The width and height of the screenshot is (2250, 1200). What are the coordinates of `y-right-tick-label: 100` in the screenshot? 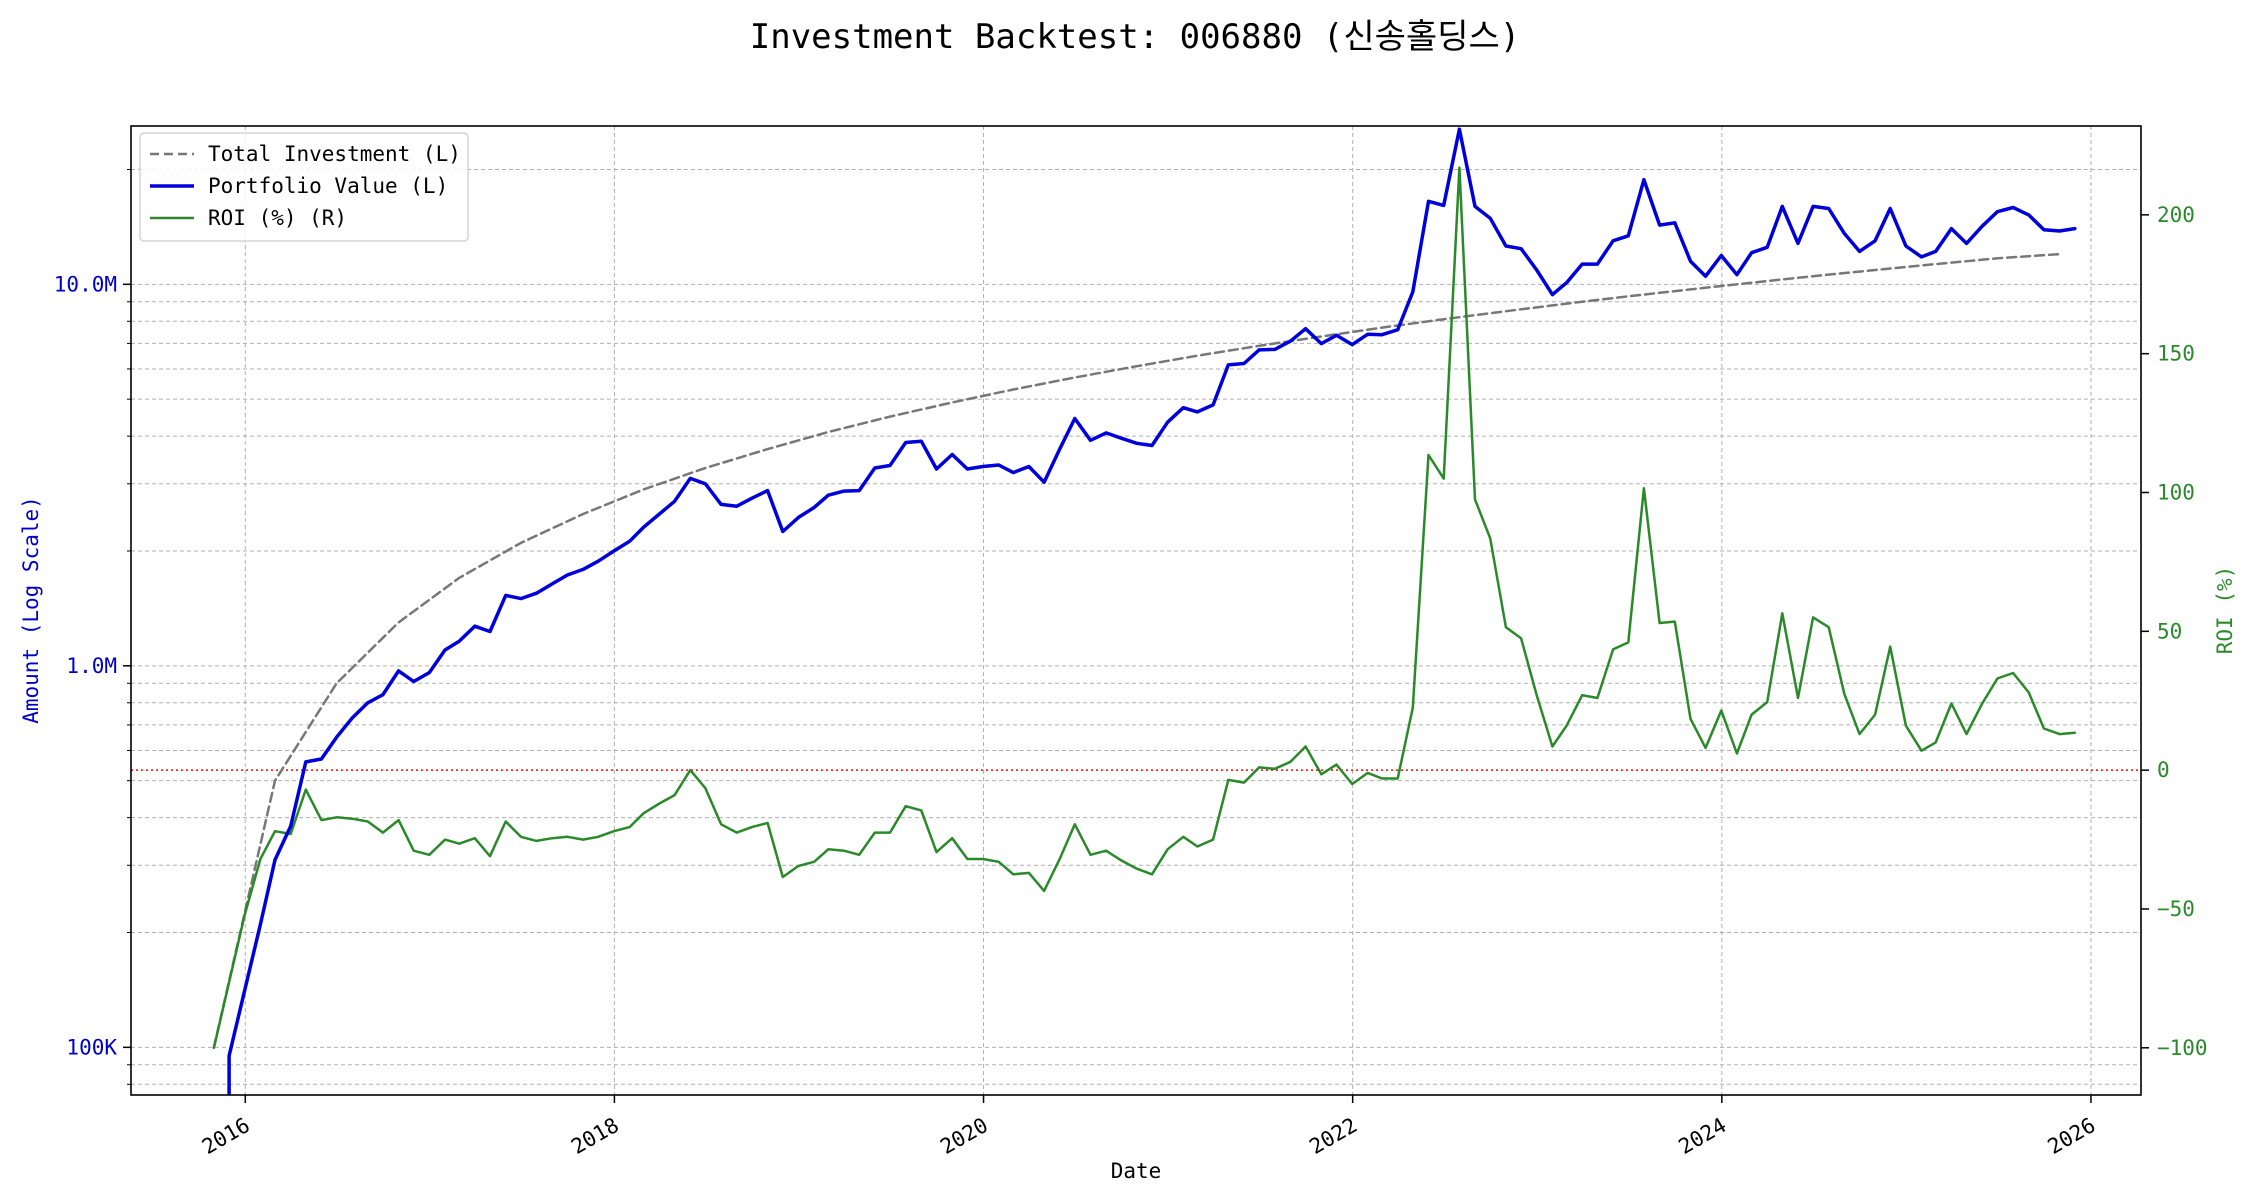 It's located at (2176, 492).